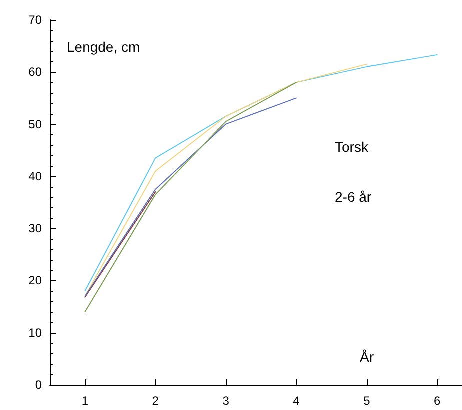 Image resolution: width=462 pixels, height=410 pixels. Describe the element at coordinates (367, 401) in the screenshot. I see `x-tick-label: 5` at that location.